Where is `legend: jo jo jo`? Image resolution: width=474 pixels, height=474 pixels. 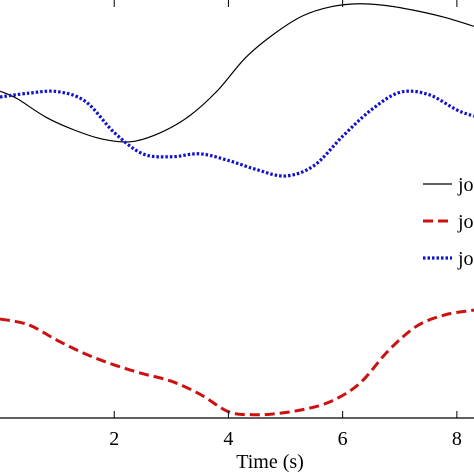
legend: jo jo jo is located at coordinates (448, 222).